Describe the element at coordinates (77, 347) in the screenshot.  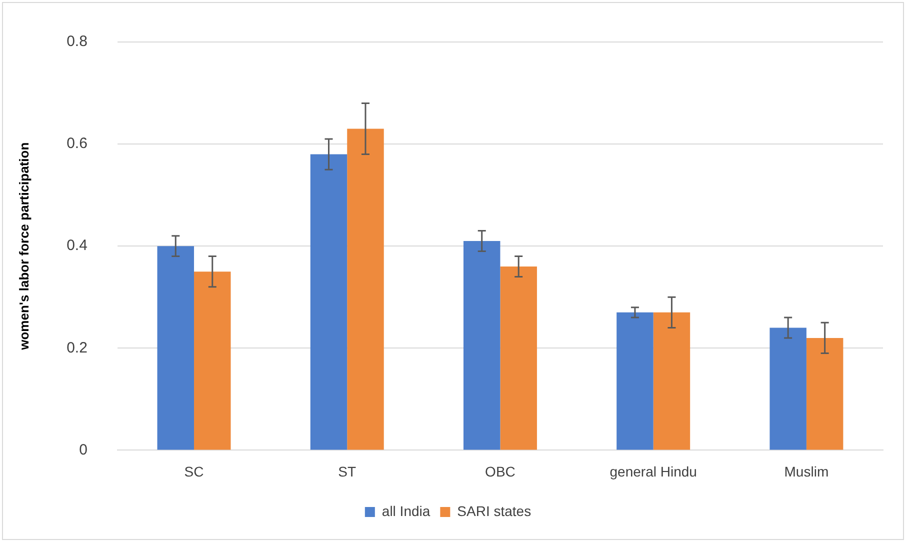
I see `y-tick-label: 0.2` at that location.